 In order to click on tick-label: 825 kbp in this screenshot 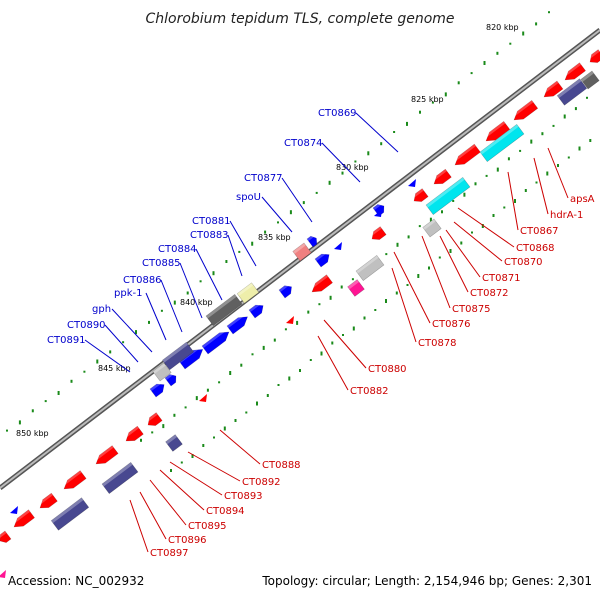, I will do `click(427, 99)`.